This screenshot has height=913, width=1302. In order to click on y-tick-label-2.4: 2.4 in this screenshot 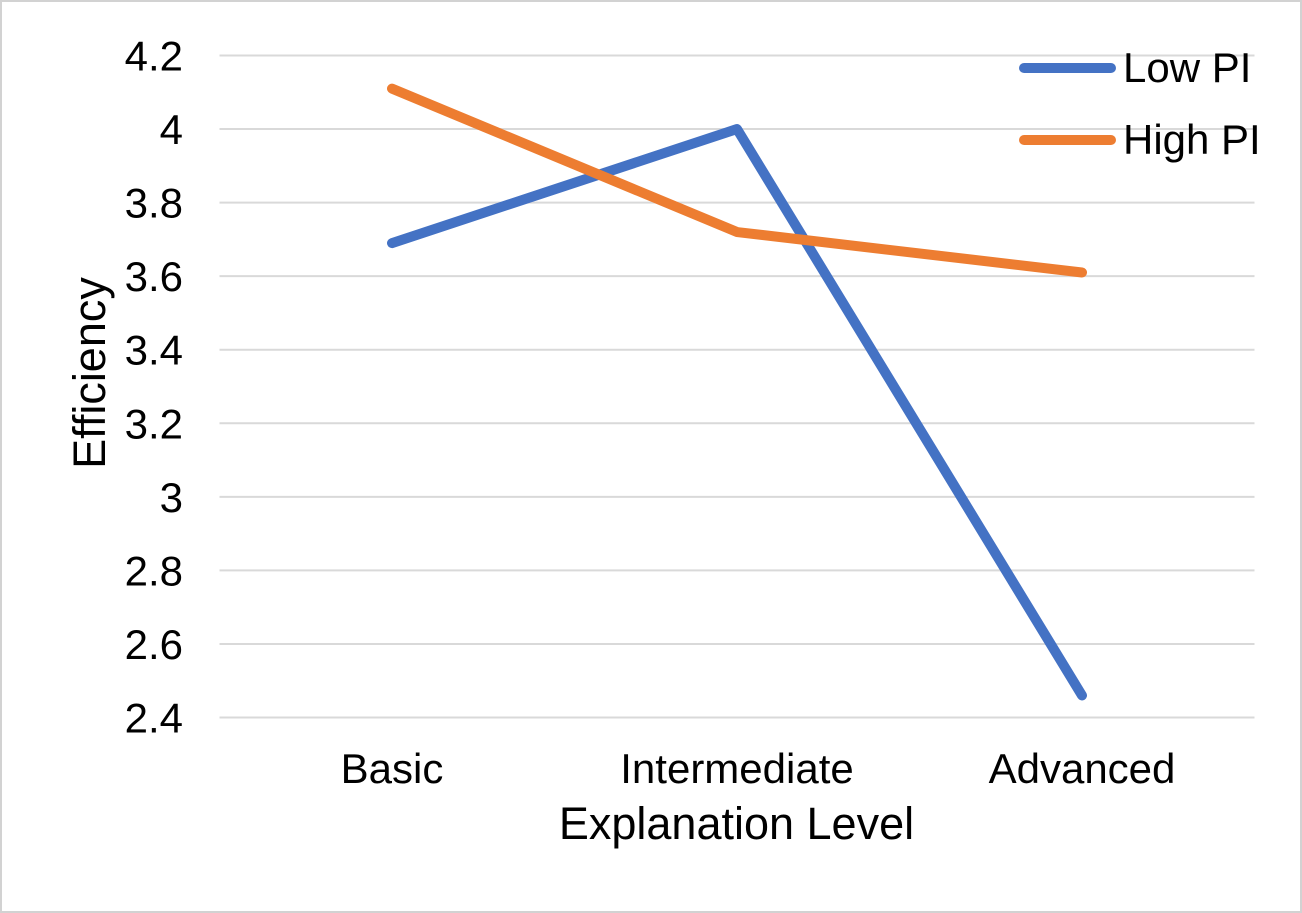, I will do `click(154, 718)`.